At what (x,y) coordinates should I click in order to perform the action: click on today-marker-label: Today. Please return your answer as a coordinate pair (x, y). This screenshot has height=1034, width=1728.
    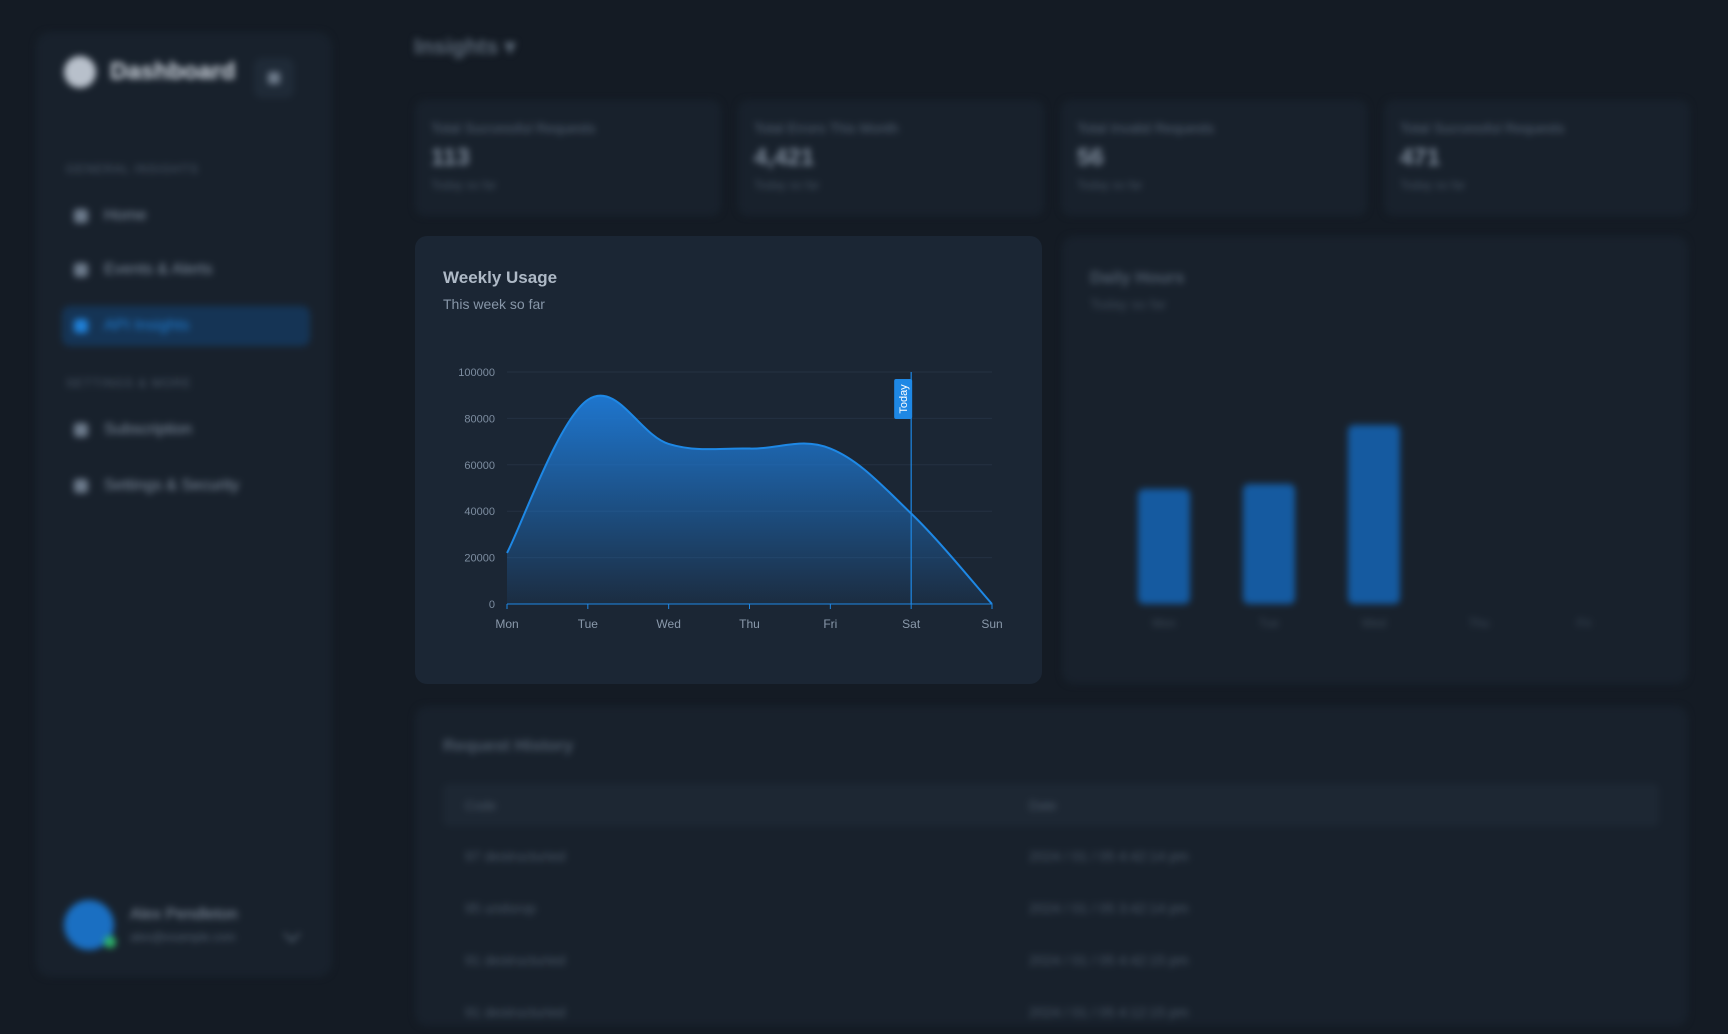
    Looking at the image, I should click on (904, 399).